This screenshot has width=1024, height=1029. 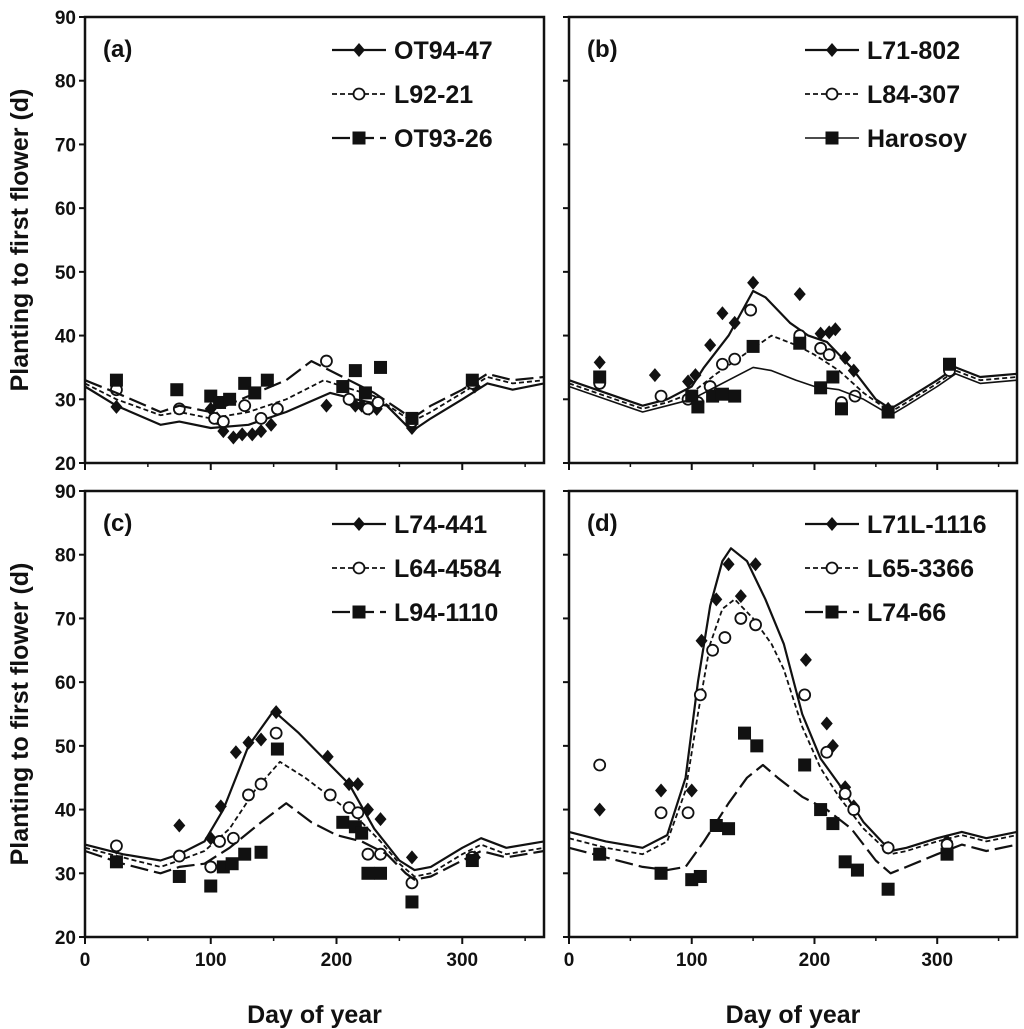 What do you see at coordinates (337, 960) in the screenshot?
I see `x-tick-label: 200` at bounding box center [337, 960].